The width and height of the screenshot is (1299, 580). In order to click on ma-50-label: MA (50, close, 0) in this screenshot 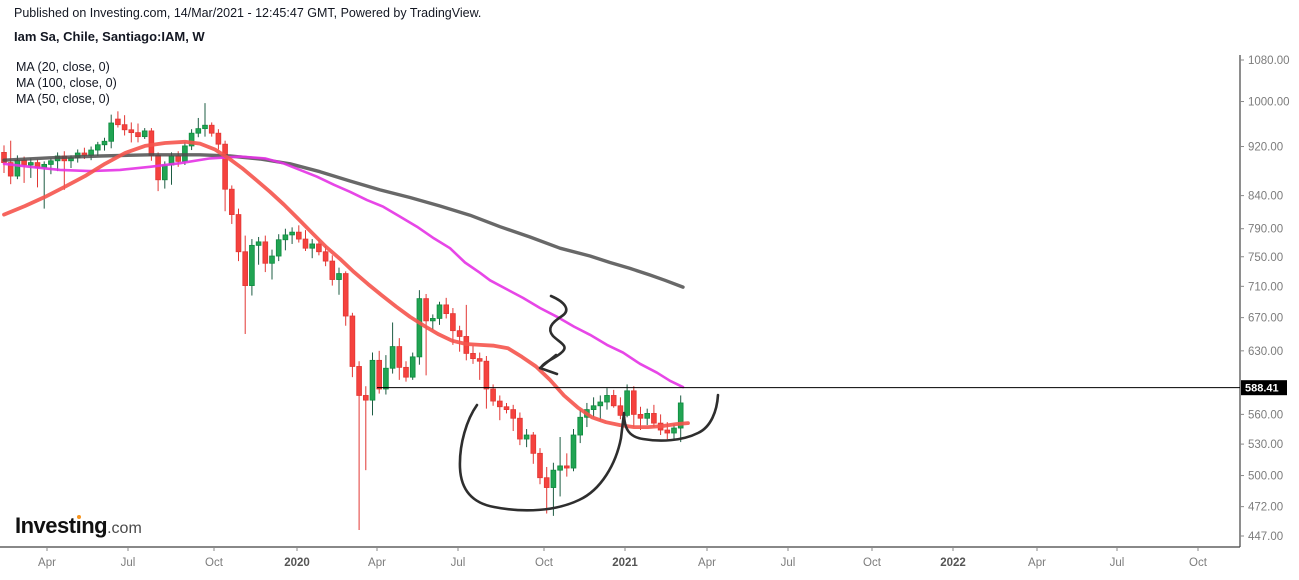, I will do `click(63, 99)`.